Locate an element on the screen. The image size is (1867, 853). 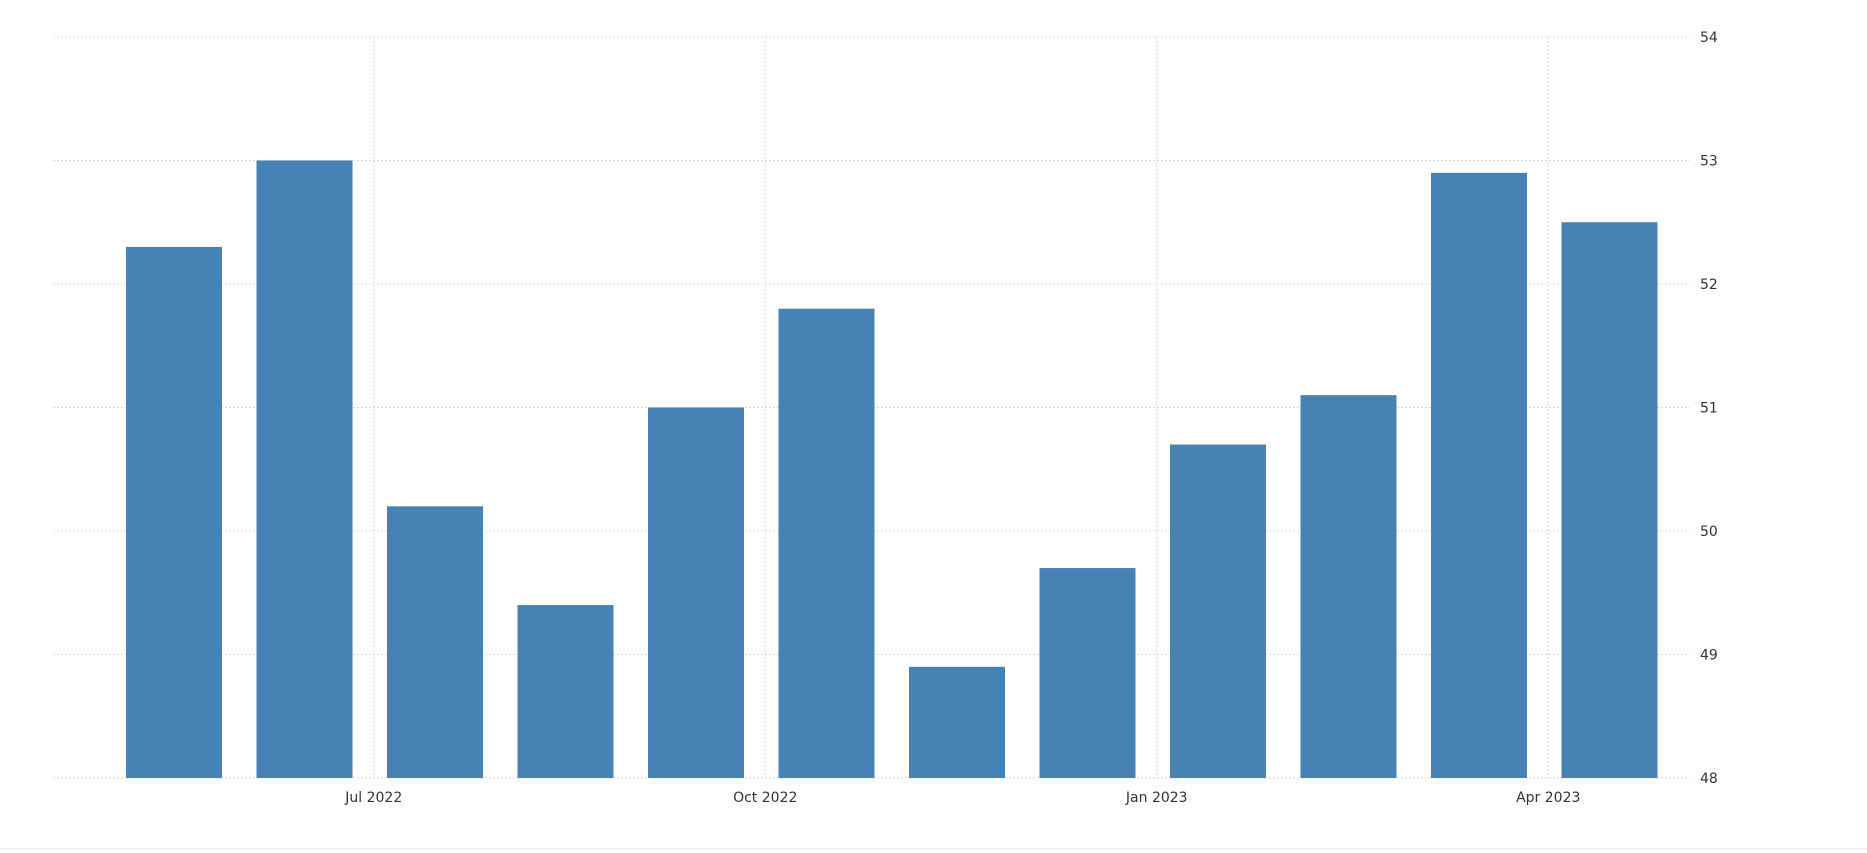
x-tick-label: Apr 2023 is located at coordinates (1548, 798).